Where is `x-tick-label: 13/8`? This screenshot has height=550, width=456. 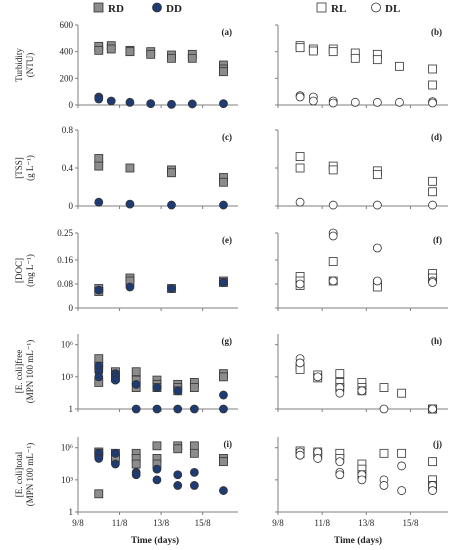 x-tick-label: 13/8 is located at coordinates (161, 523).